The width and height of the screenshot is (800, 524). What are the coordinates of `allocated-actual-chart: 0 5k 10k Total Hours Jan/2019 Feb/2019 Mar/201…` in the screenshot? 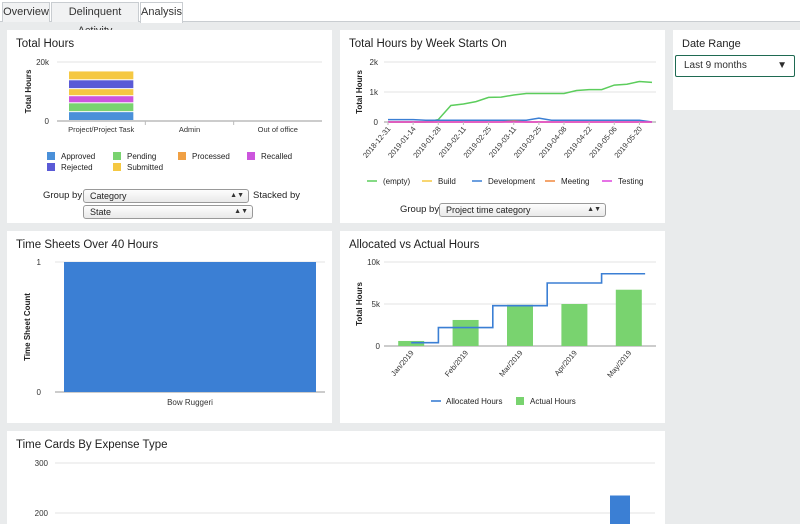 It's located at (505, 332).